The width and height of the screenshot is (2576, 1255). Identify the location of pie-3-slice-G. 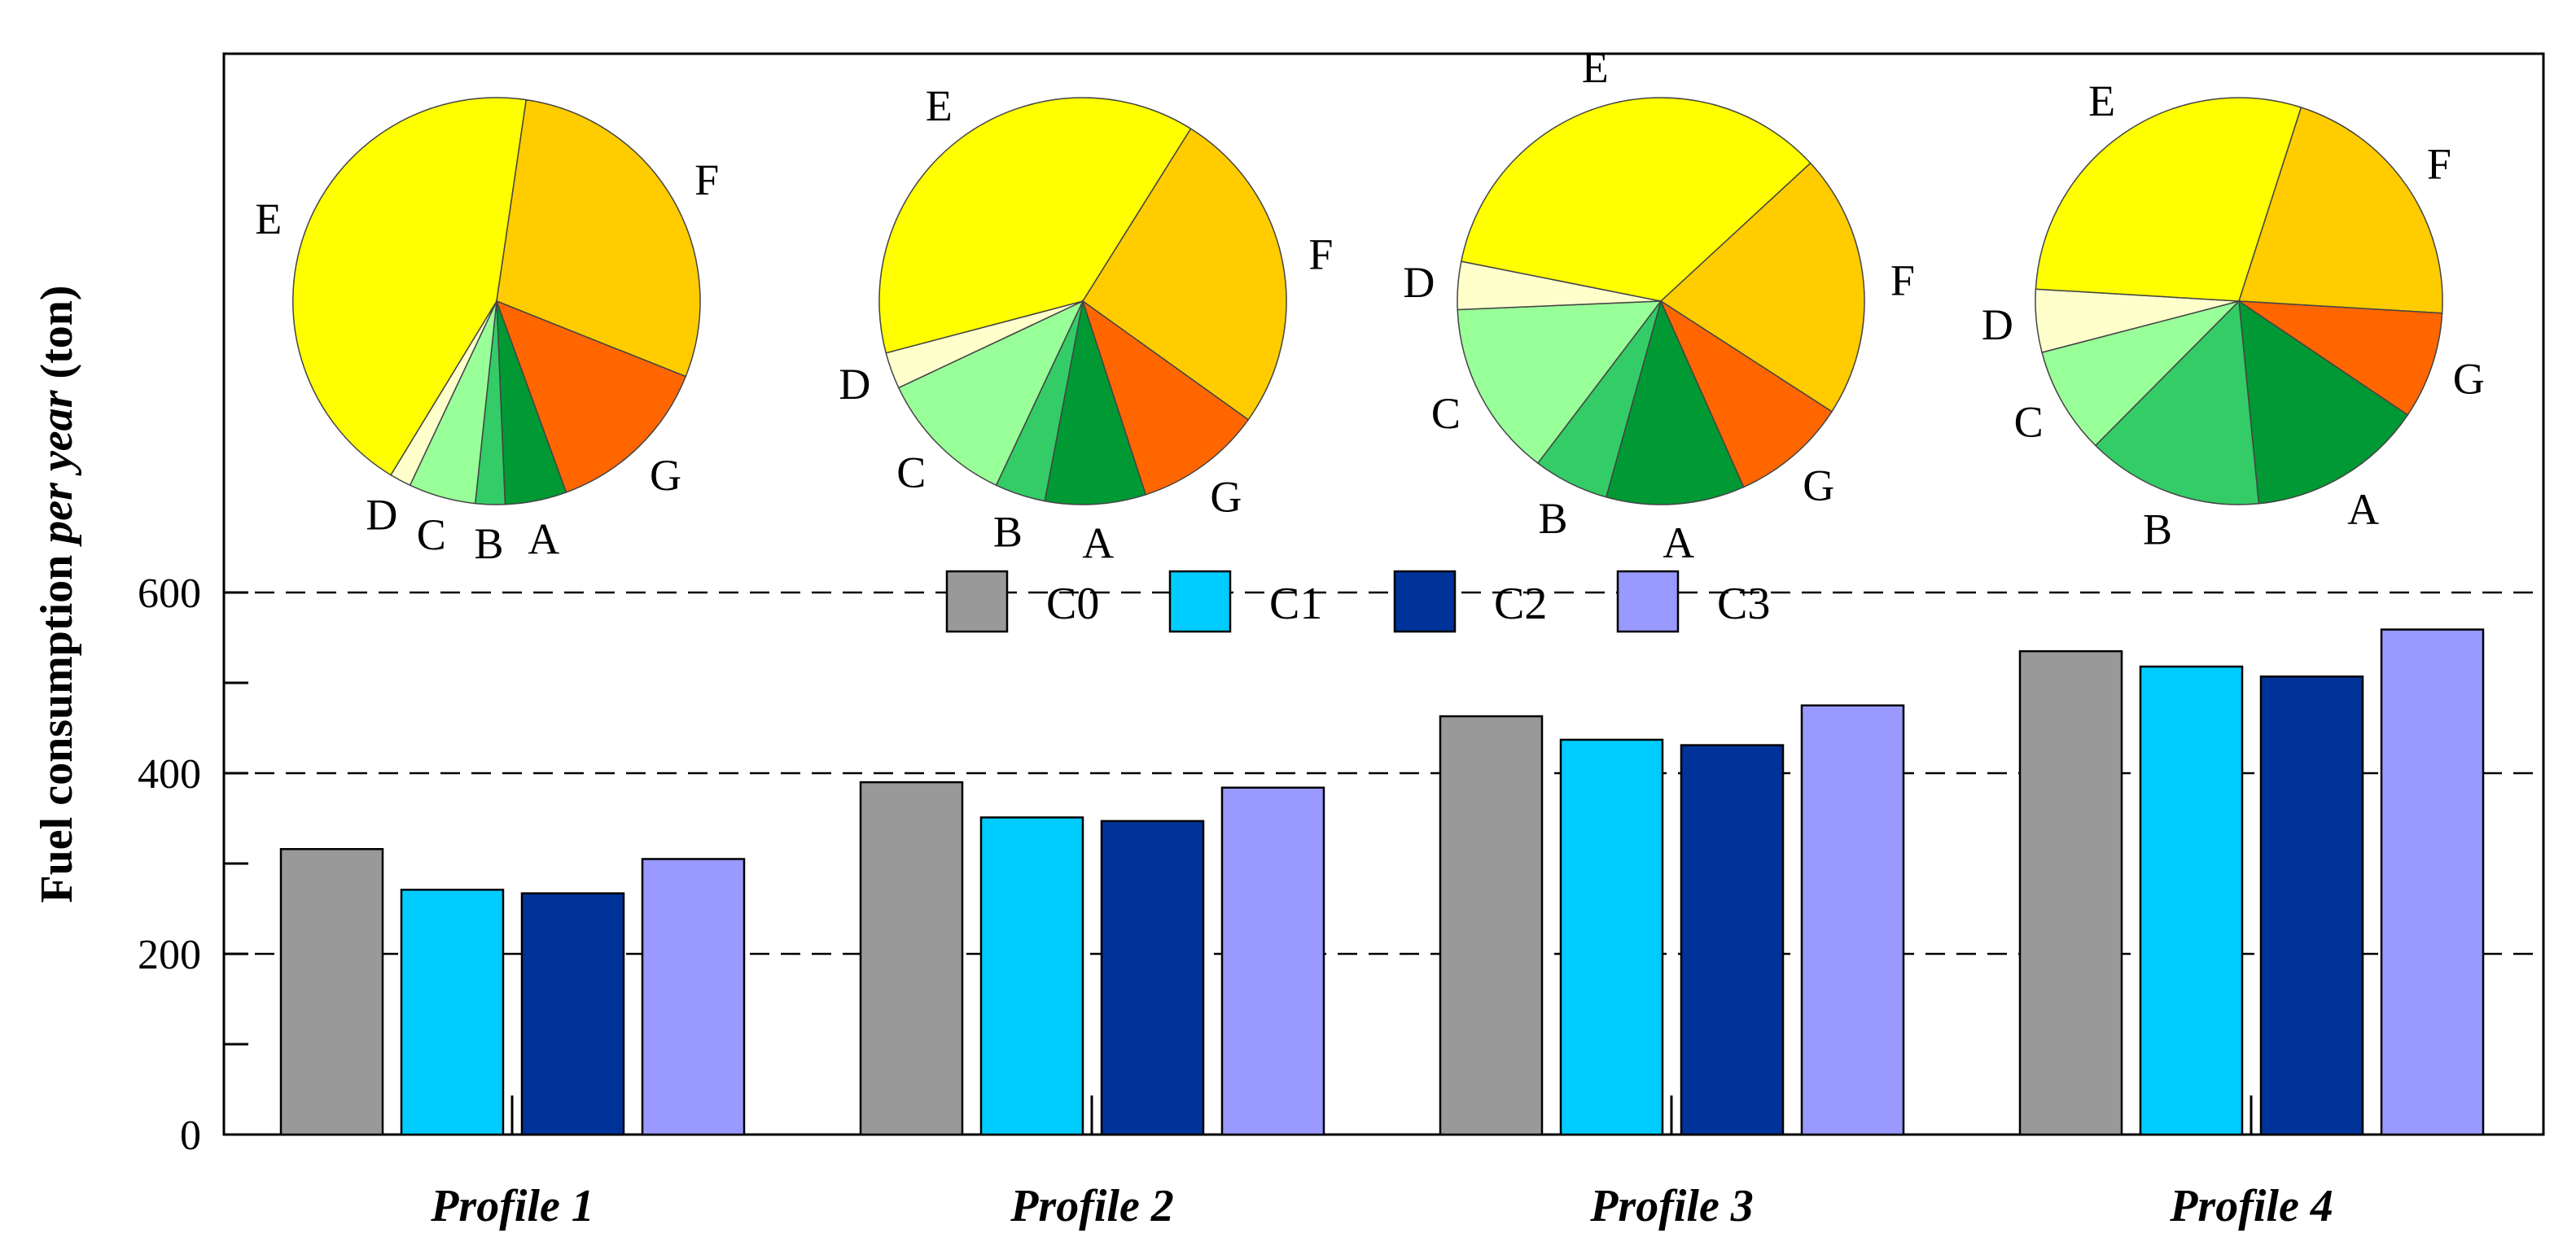
(1746, 394).